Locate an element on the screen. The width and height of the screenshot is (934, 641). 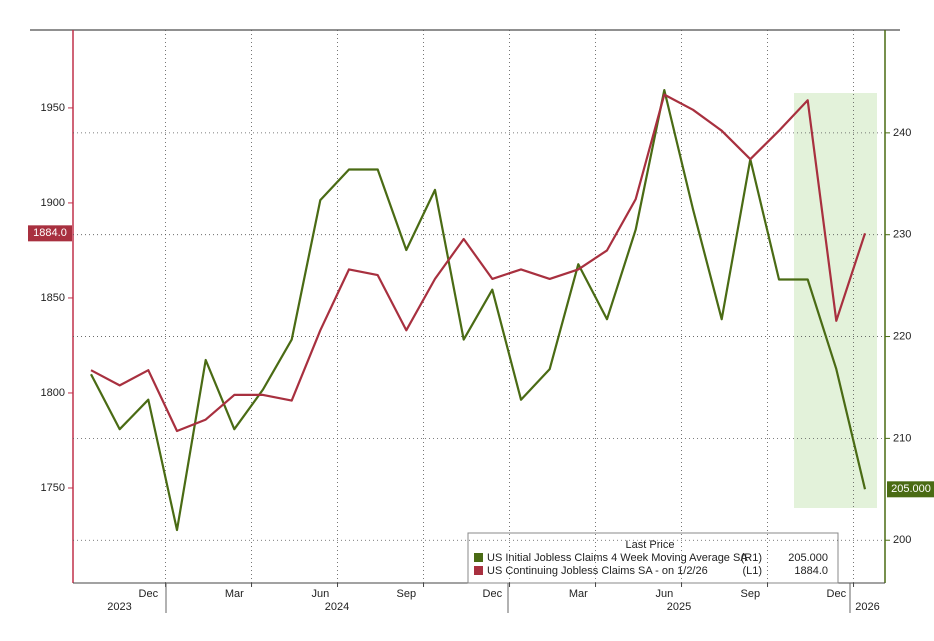
last-price-tag: 1884.0 is located at coordinates (50, 233).